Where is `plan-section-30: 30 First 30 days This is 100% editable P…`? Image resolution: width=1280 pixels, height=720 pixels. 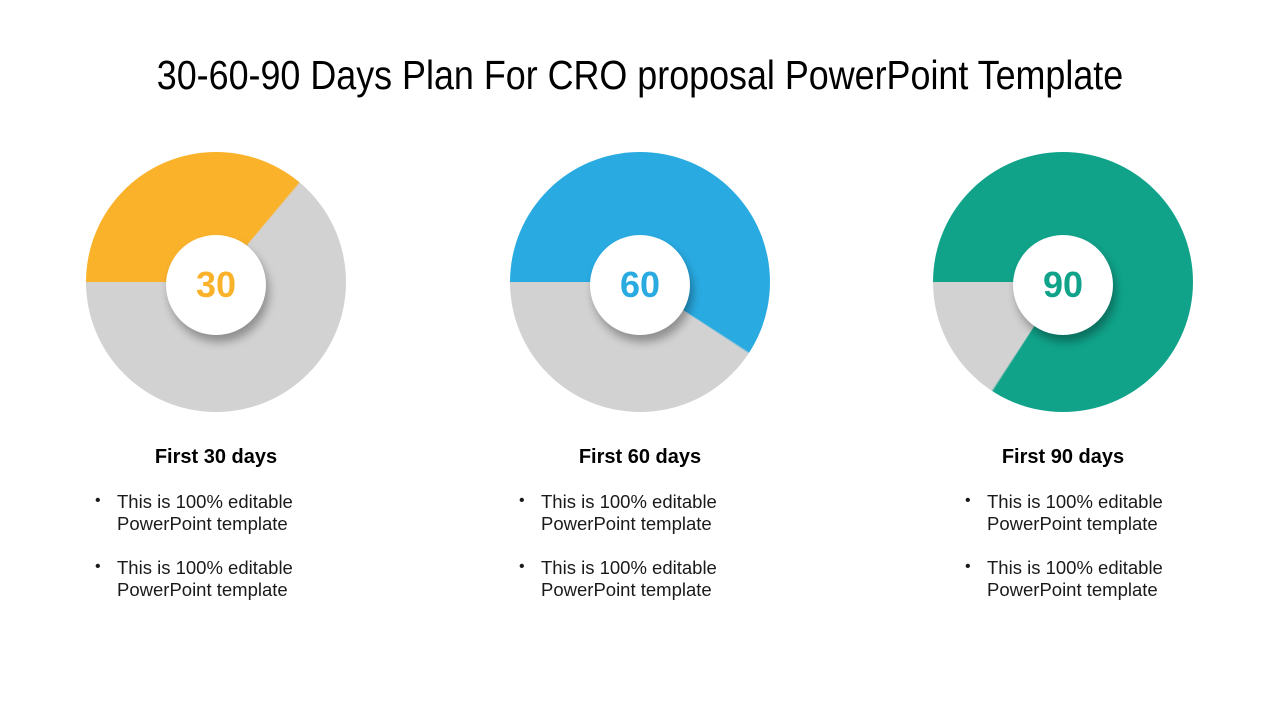
plan-section-30: 30 First 30 days This is 100% editable P… is located at coordinates (216, 376).